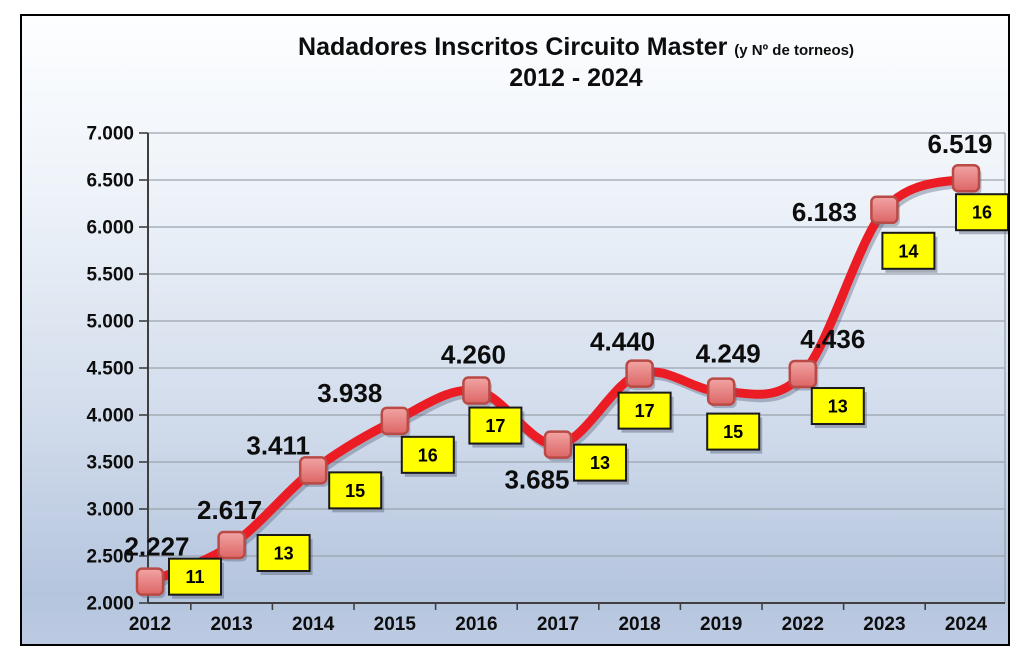  What do you see at coordinates (824, 212) in the screenshot?
I see `data-point-value-label: 6.183` at bounding box center [824, 212].